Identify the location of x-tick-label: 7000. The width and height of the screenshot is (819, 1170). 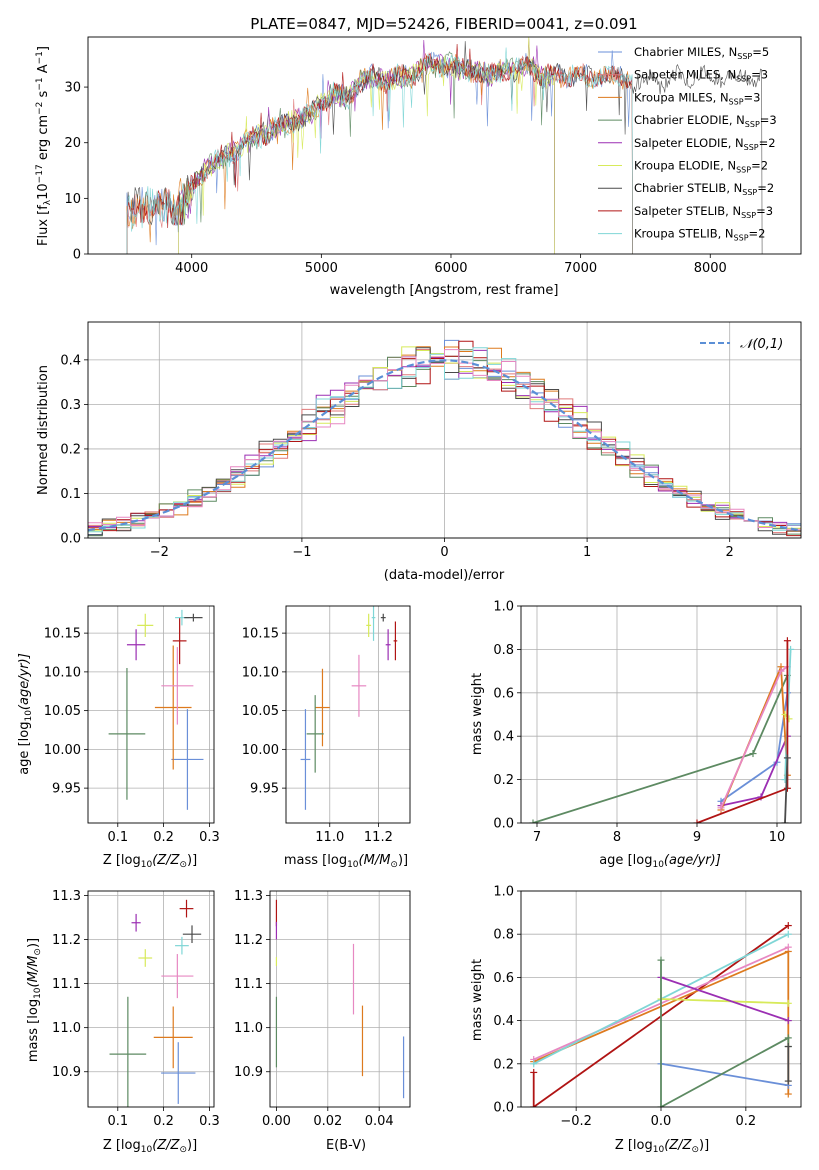
(580, 268).